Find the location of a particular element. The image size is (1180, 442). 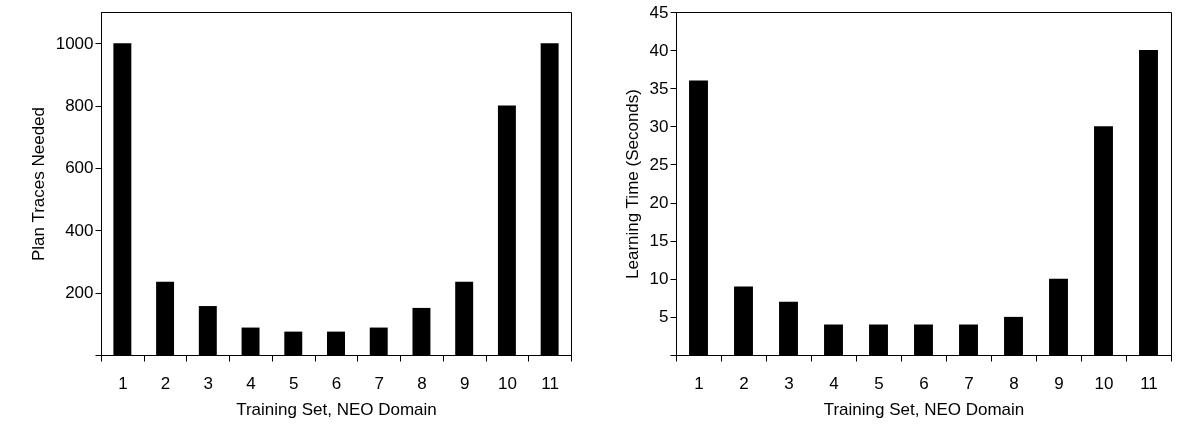

y-axis-title: Learning Time (Seconds) is located at coordinates (632, 184).